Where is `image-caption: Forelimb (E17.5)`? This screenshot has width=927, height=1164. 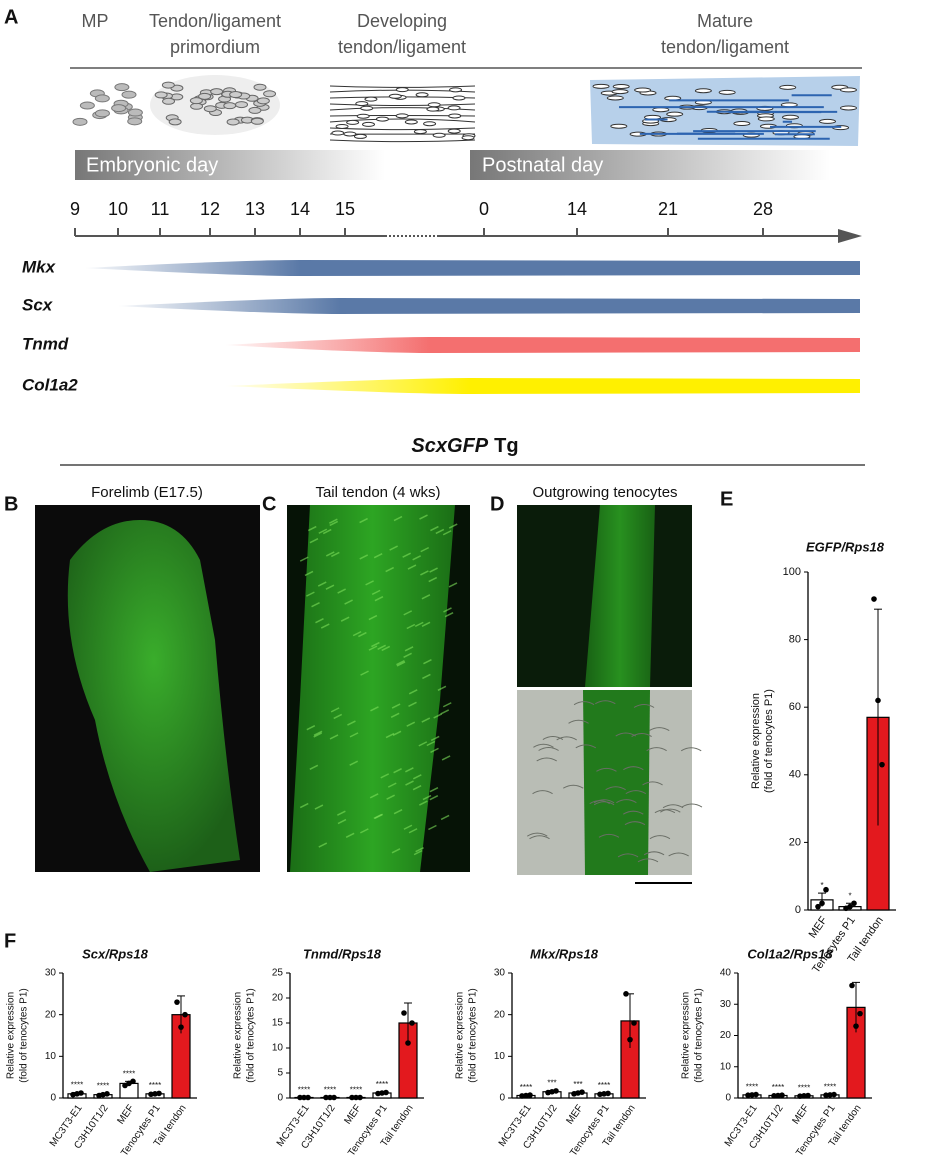
image-caption: Forelimb (E17.5) is located at coordinates (147, 492).